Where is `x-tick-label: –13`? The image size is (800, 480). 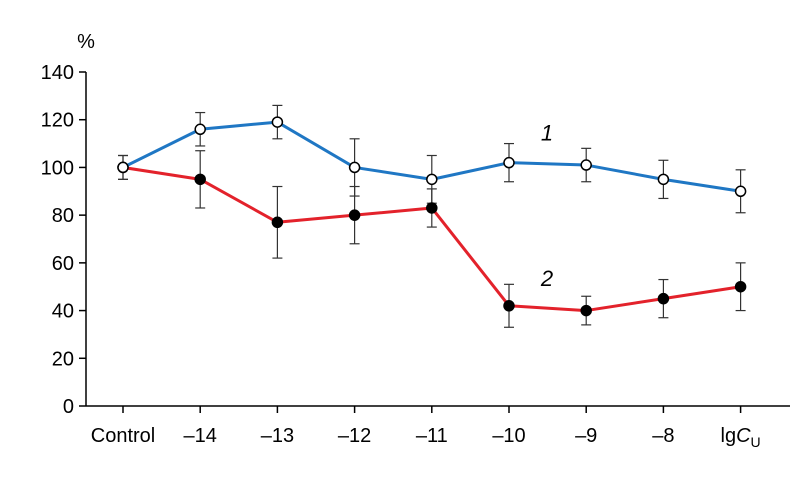
x-tick-label: –13 is located at coordinates (277, 436).